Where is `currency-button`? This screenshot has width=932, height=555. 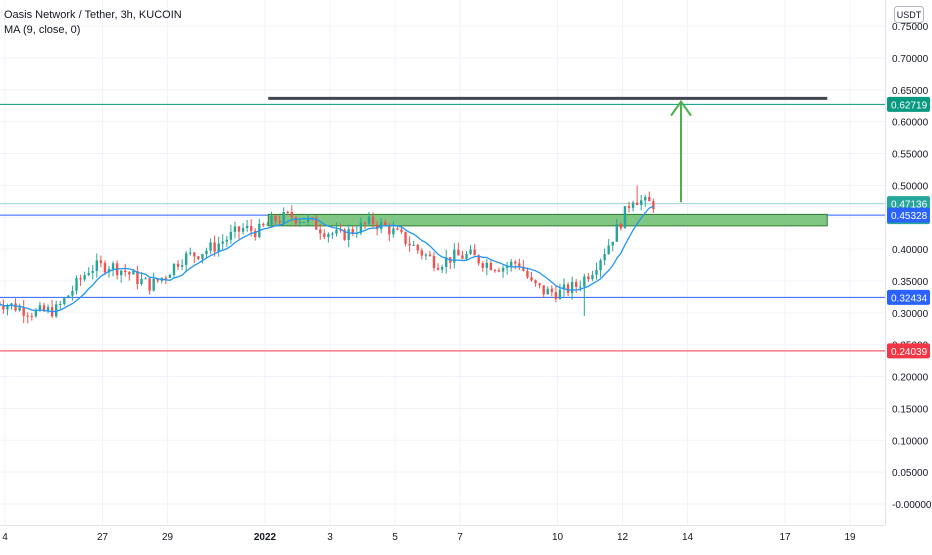
currency-button is located at coordinates (909, 14).